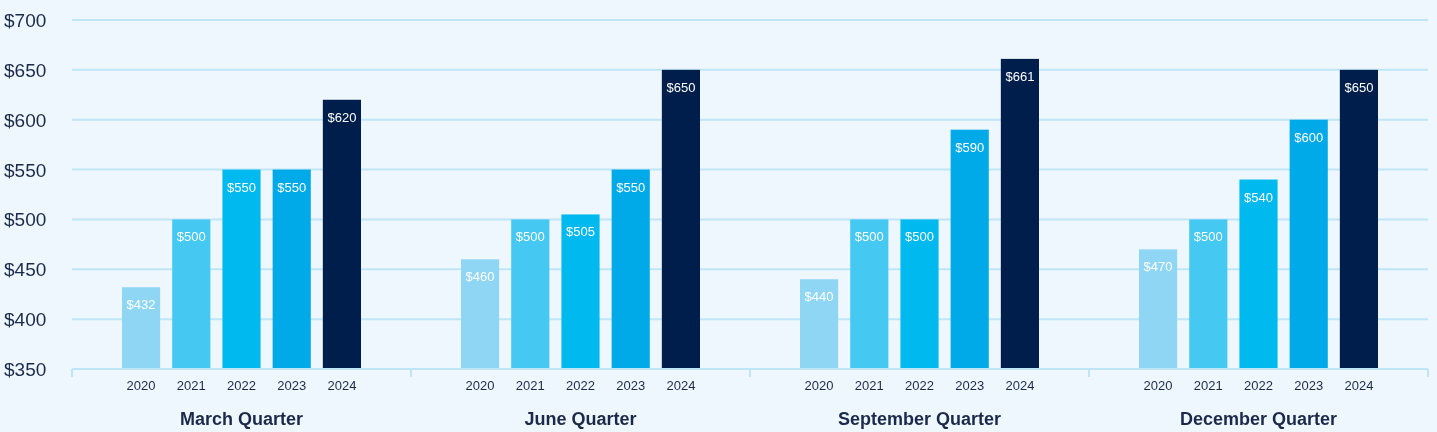 This screenshot has width=1437, height=432. Describe the element at coordinates (480, 277) in the screenshot. I see `data-label: $460` at that location.